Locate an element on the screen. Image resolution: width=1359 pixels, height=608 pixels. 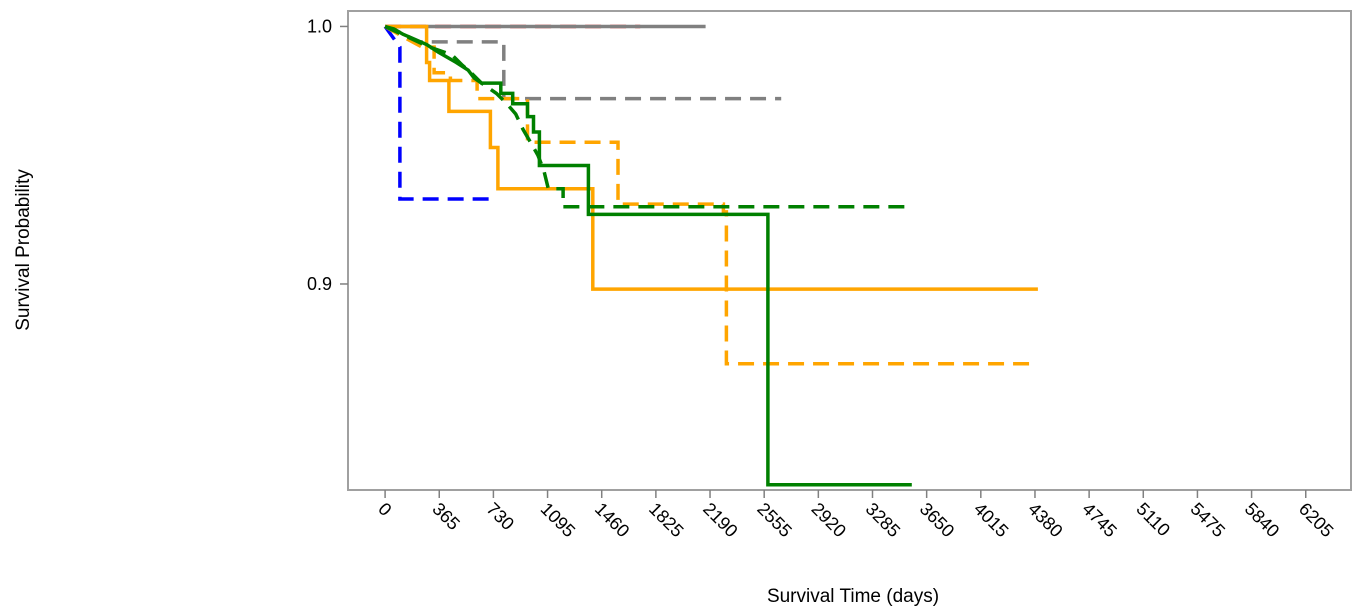
x-tick-label: 2190 is located at coordinates (720, 520).